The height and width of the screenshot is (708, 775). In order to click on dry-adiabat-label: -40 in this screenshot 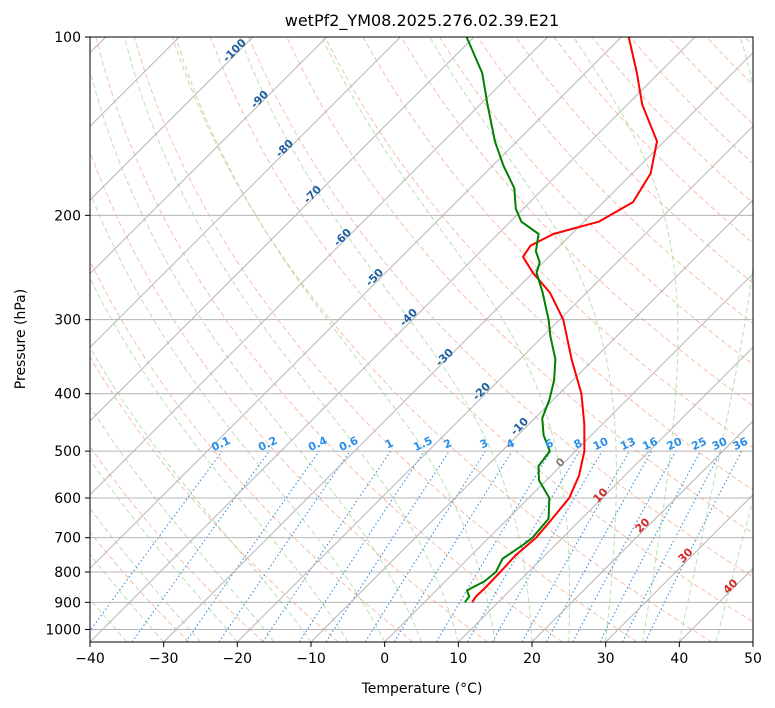, I will do `click(408, 317)`.